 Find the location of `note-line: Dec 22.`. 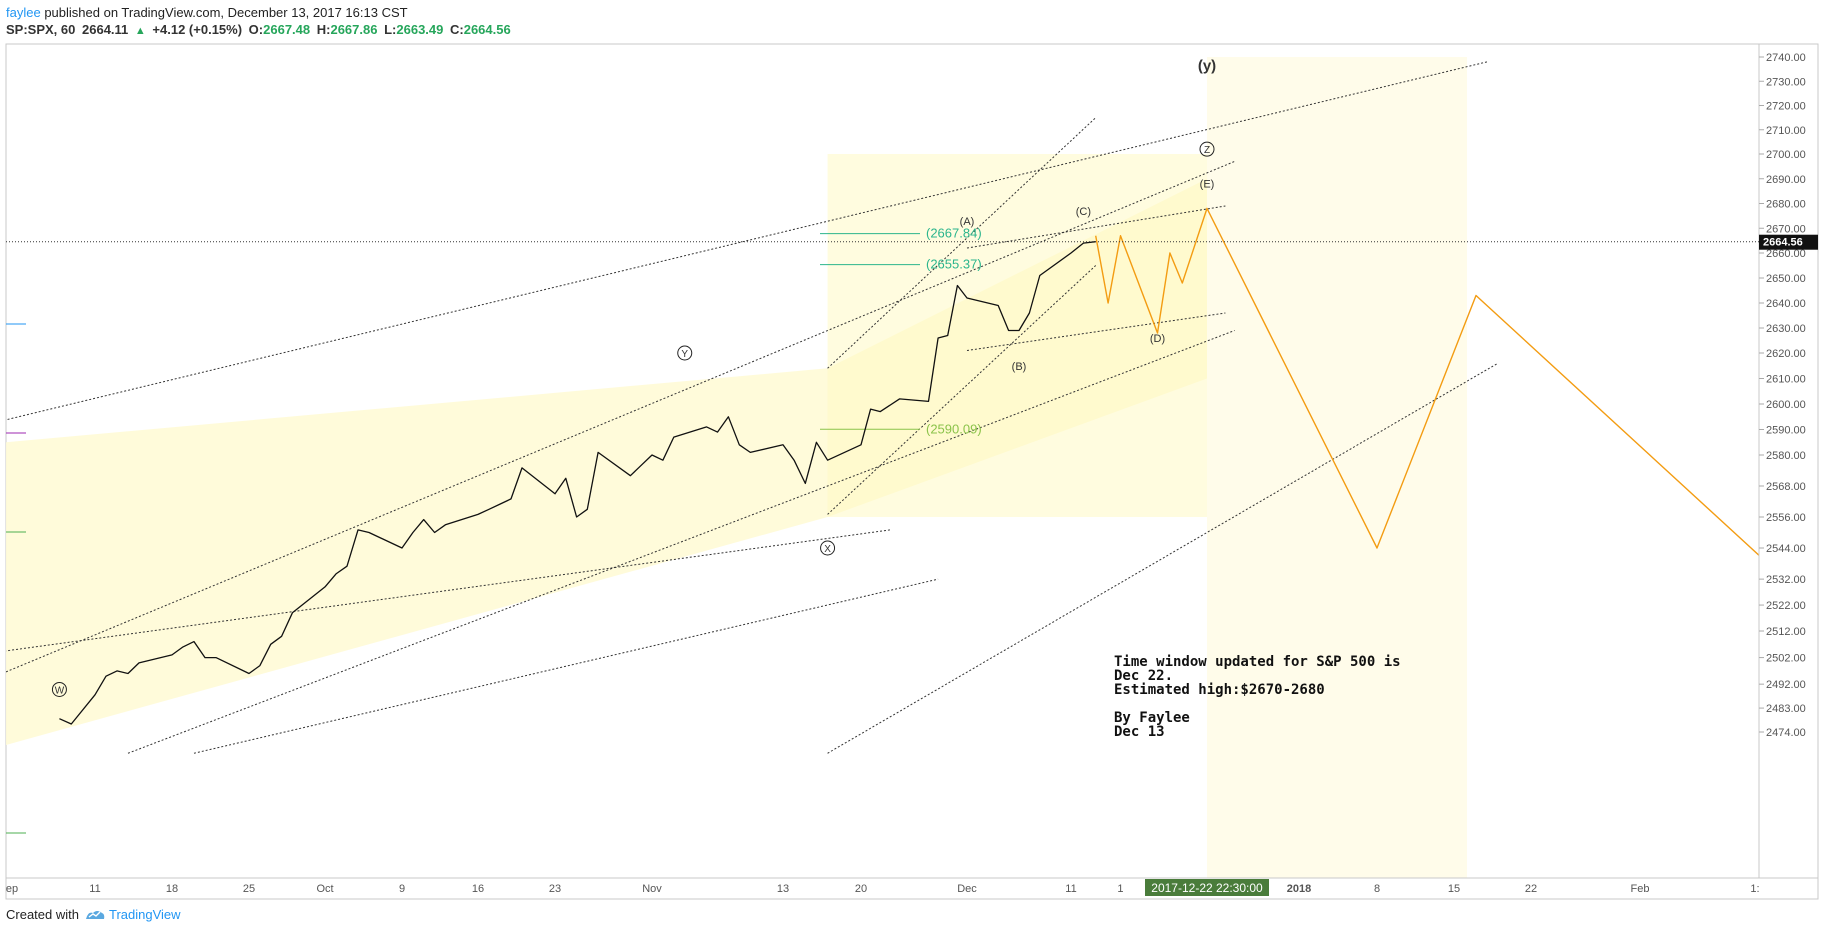

note-line: Dec 22. is located at coordinates (1143, 676).